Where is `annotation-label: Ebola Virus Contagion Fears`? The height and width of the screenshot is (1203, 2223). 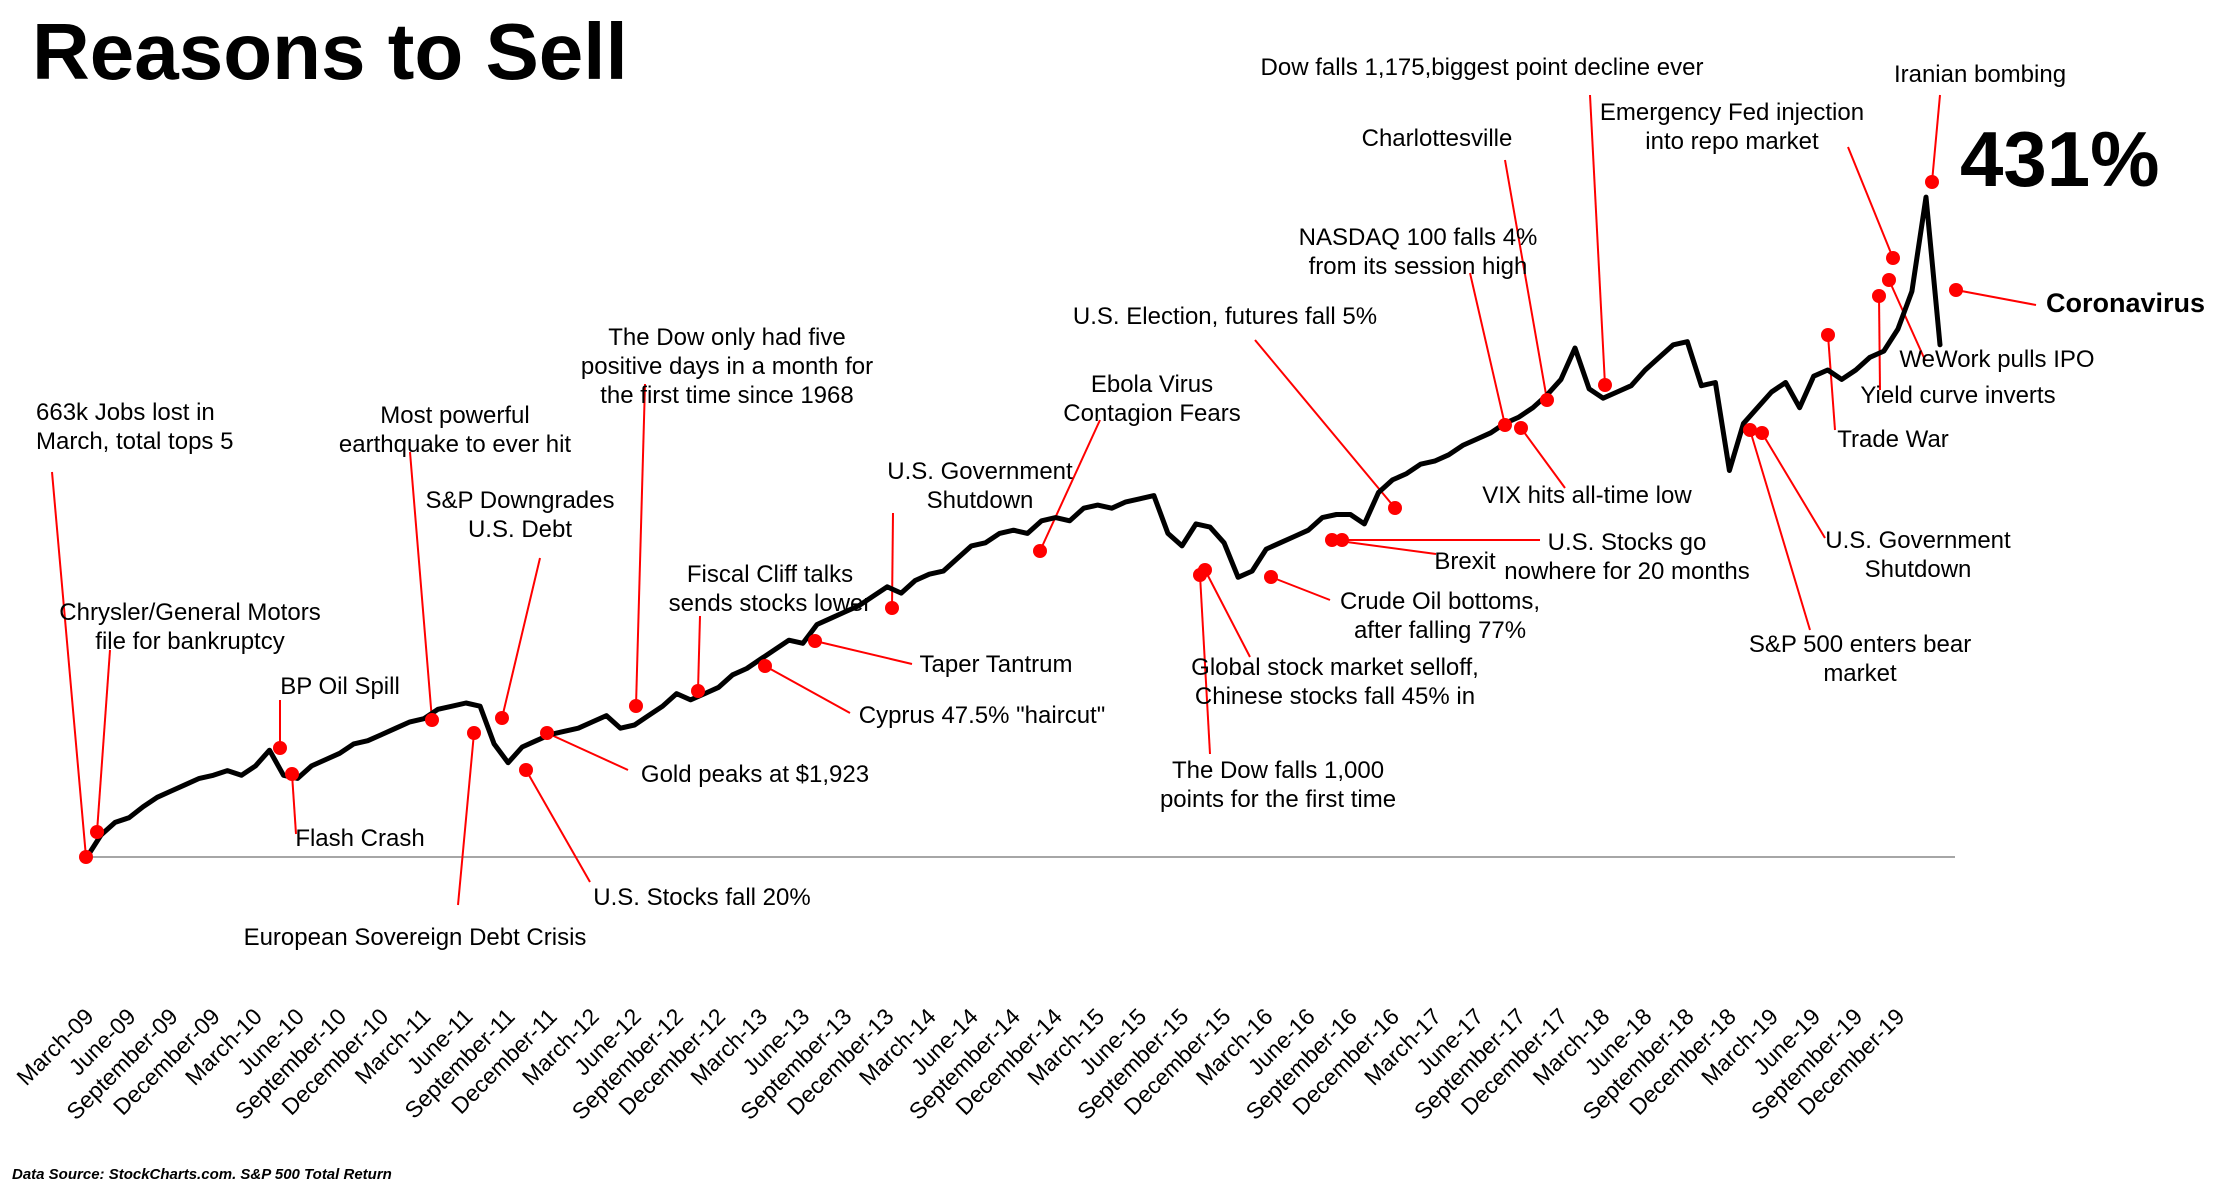 annotation-label: Ebola Virus Contagion Fears is located at coordinates (1151, 399).